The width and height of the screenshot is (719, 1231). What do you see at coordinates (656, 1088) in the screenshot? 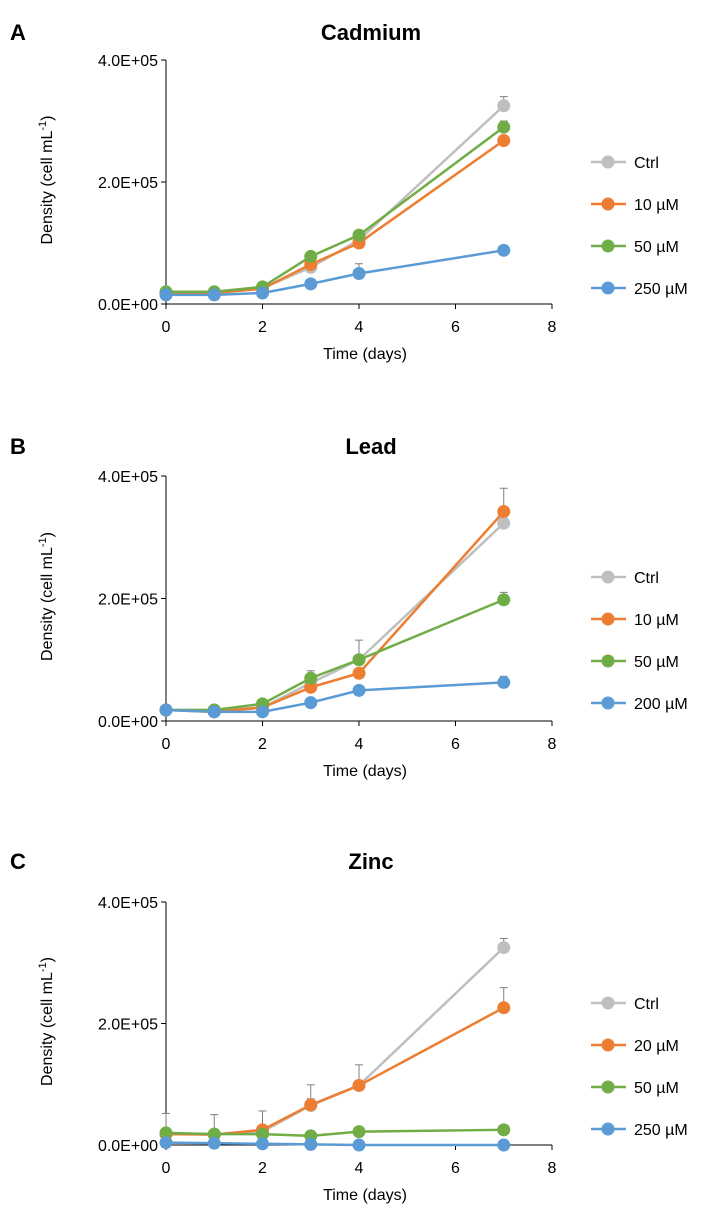
I see `legend-label: 50 µM` at bounding box center [656, 1088].